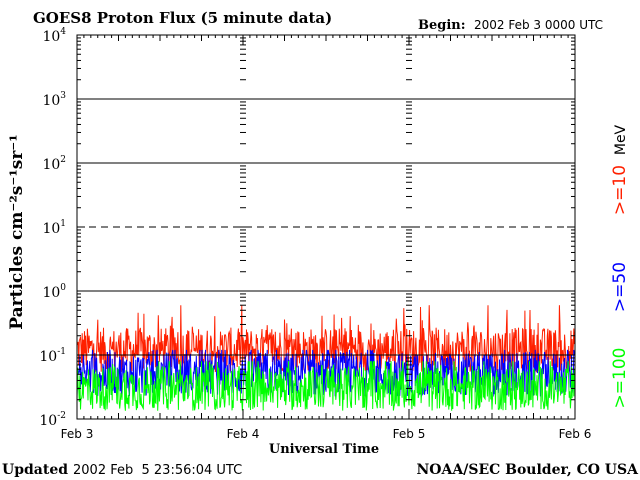 Image resolution: width=640 pixels, height=480 pixels. I want to click on begin-value: 2002 Feb 3 0000 UTC, so click(538, 25).